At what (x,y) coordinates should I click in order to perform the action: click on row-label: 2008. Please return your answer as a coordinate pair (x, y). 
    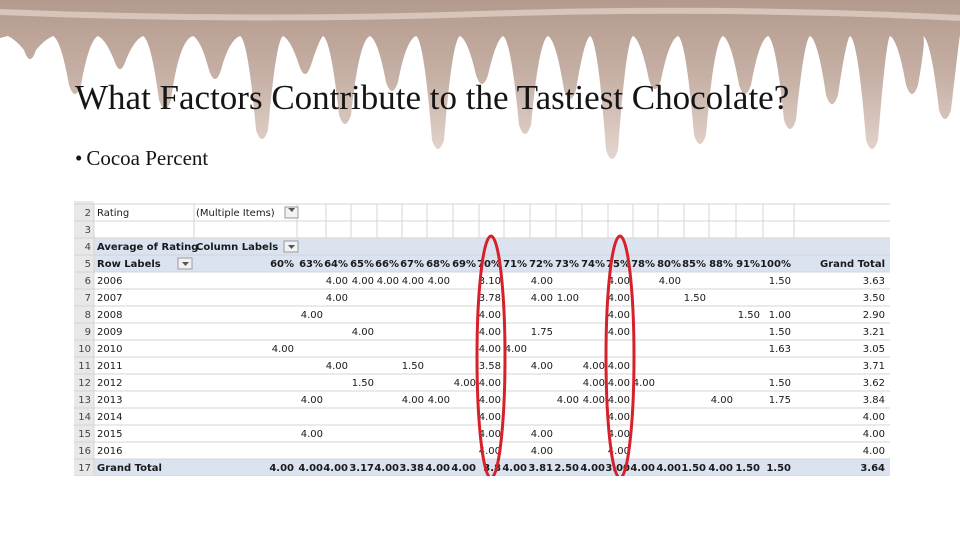
    Looking at the image, I should click on (109, 315).